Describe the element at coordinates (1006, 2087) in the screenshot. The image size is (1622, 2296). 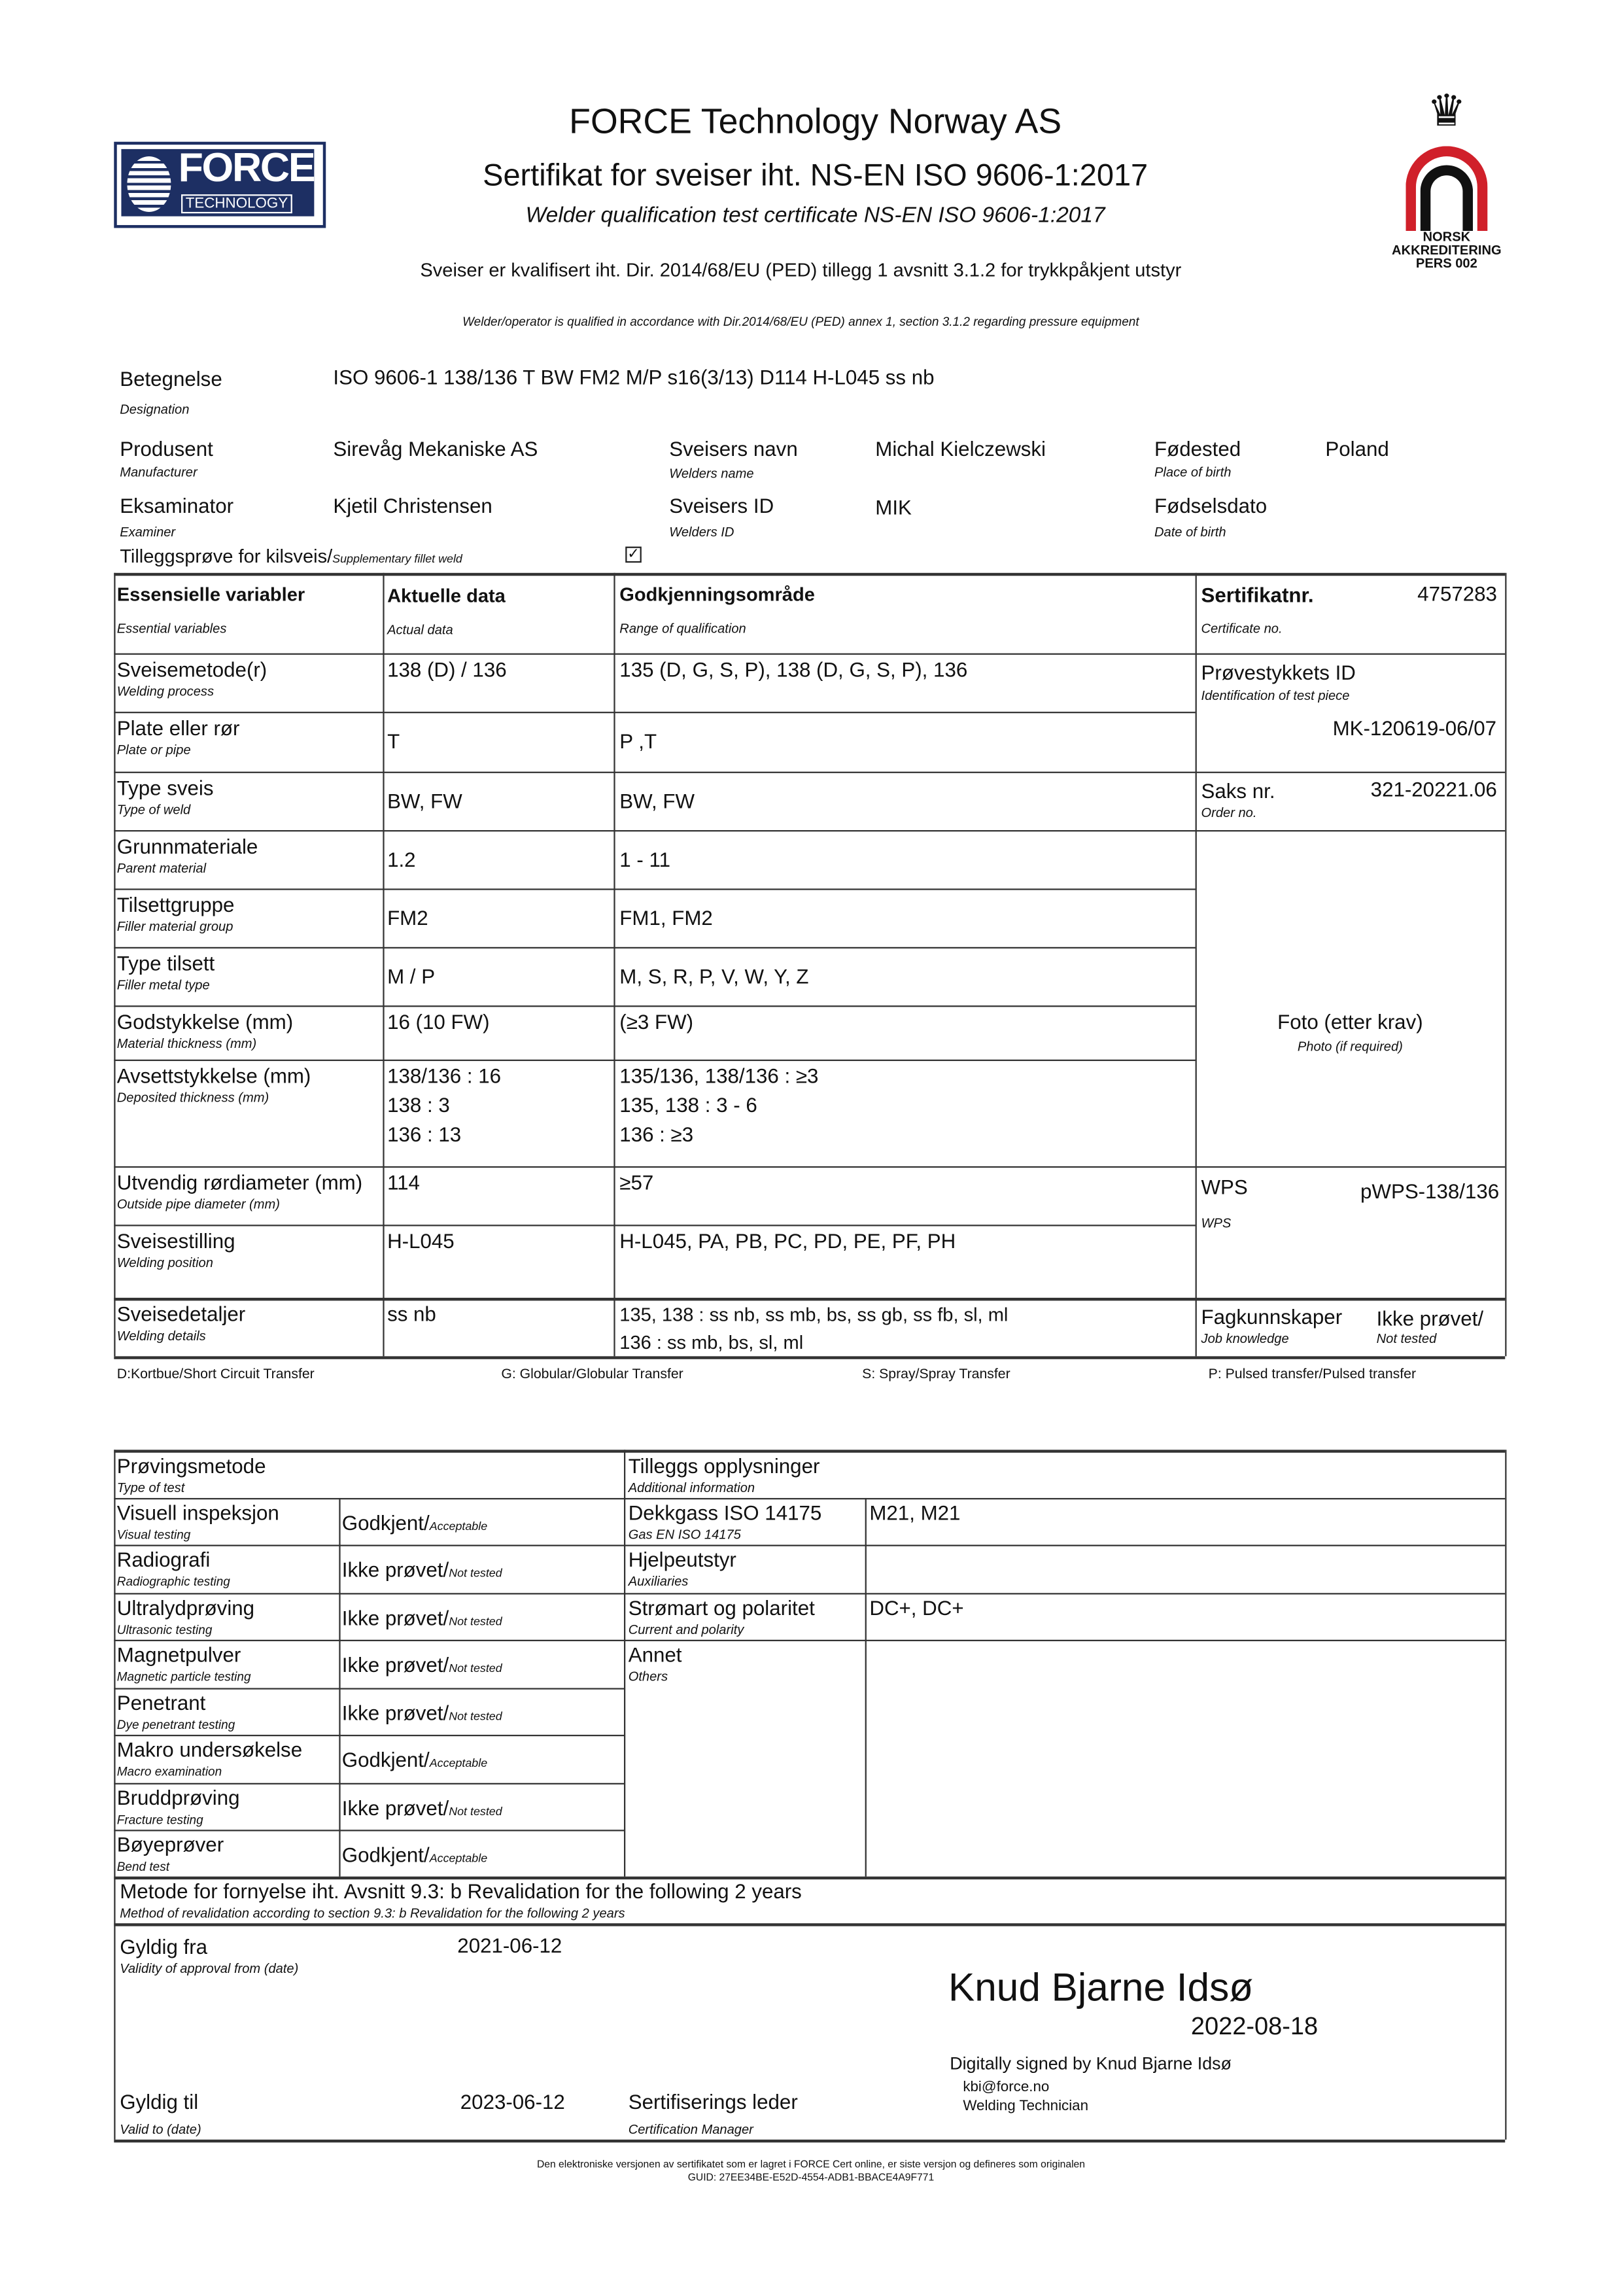
I see `signer-email: kbi@force.no` at that location.